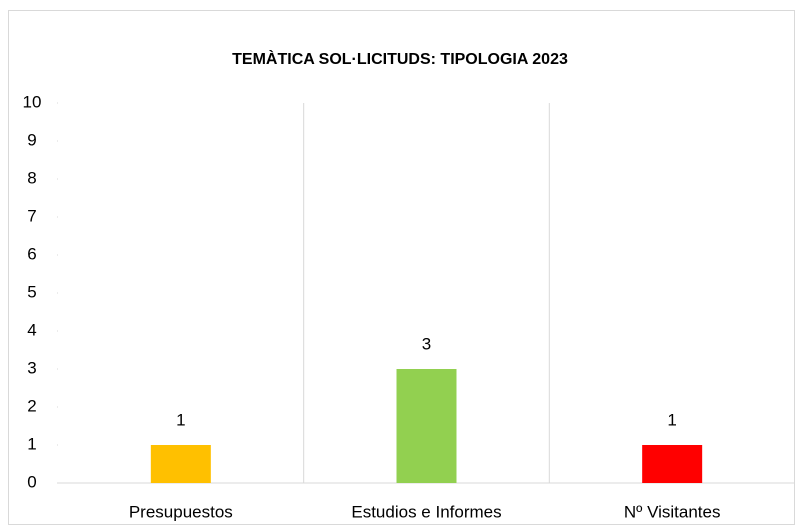 Image resolution: width=800 pixels, height=526 pixels. I want to click on data-label: 3, so click(426, 343).